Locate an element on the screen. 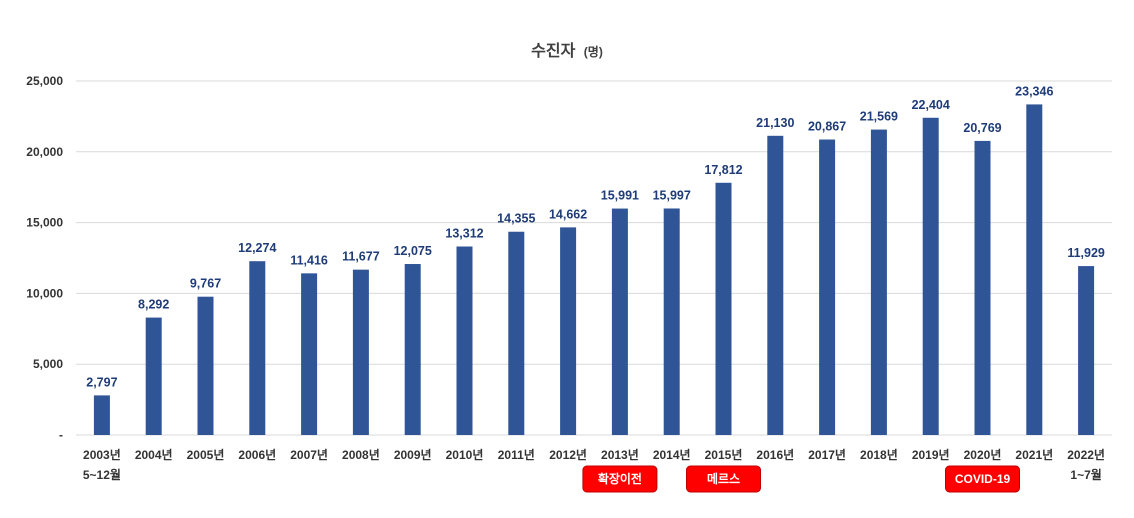 The width and height of the screenshot is (1134, 518). x-tick-label: 2009년 is located at coordinates (413, 455).